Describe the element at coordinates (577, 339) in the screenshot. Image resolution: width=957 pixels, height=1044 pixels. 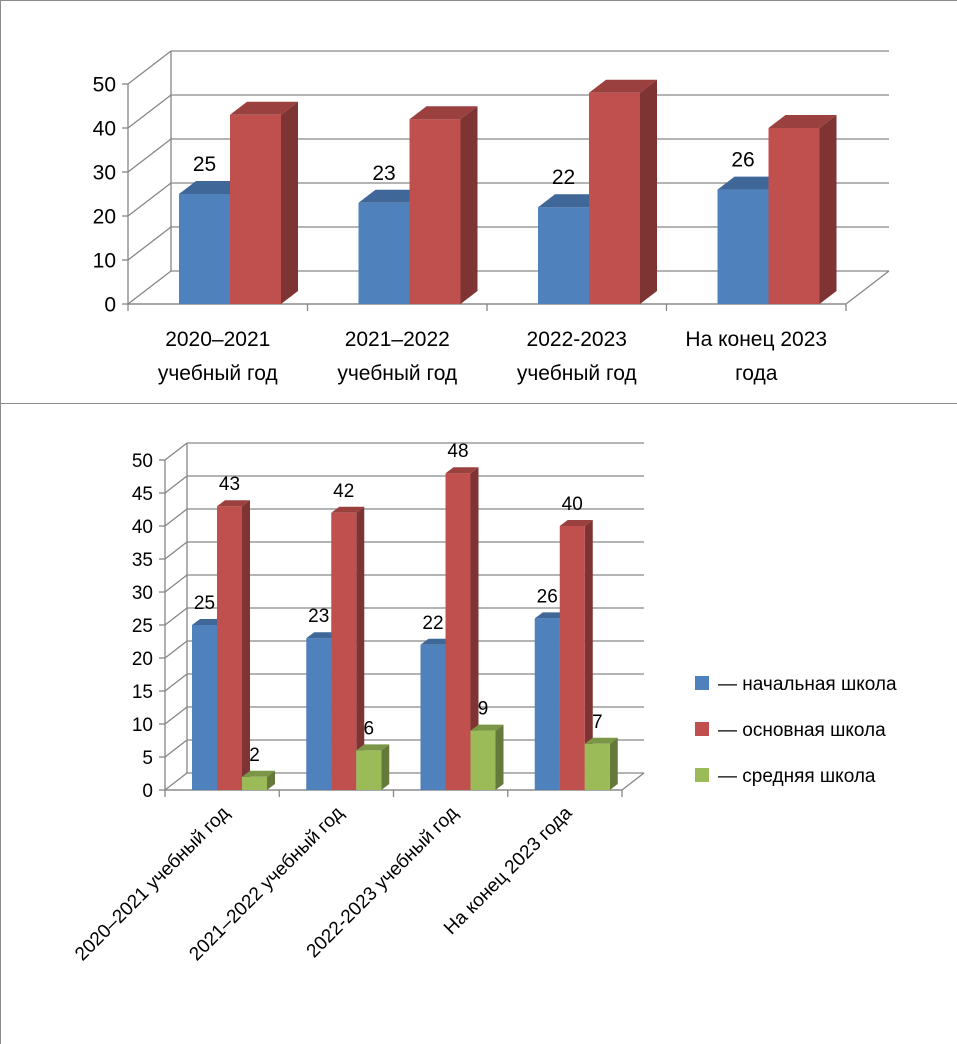
I see `x-tick-label: 2022-2023` at that location.